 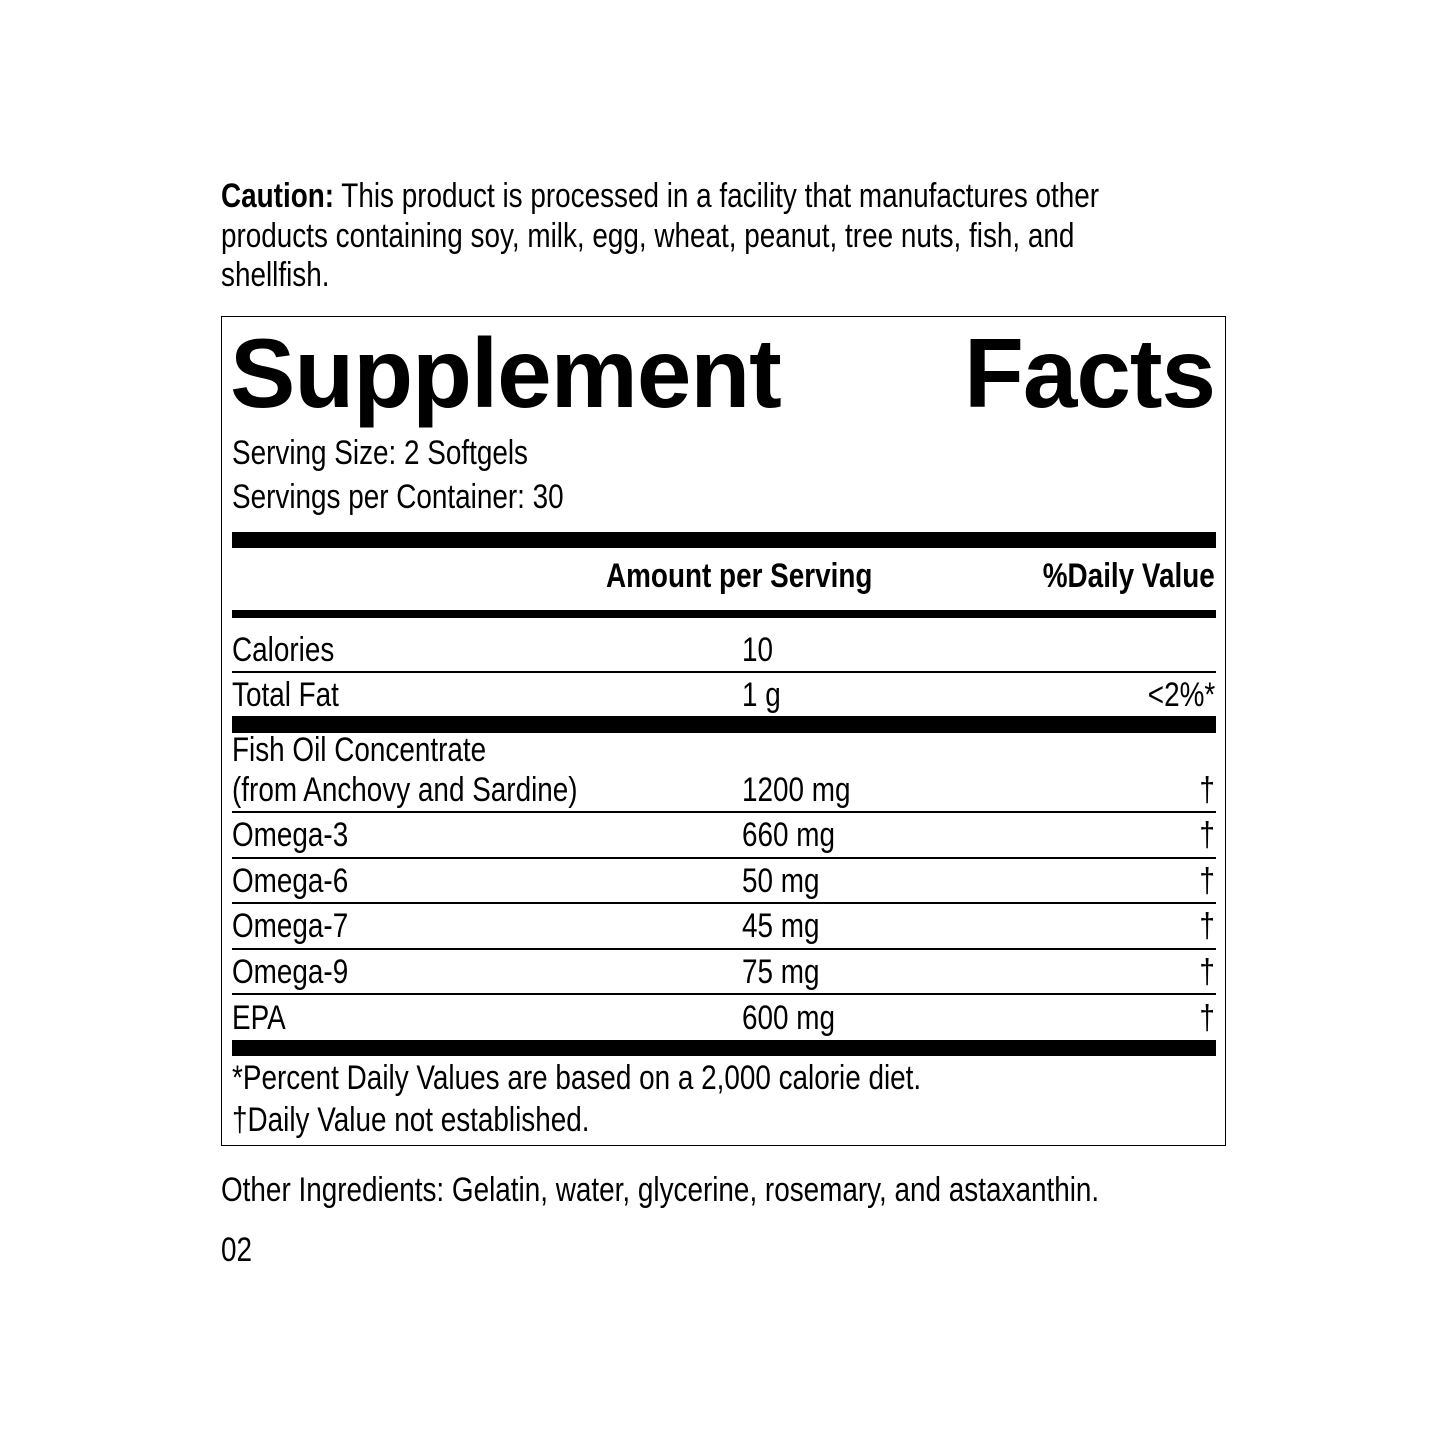 I want to click on row-name: Calories, so click(x=283, y=650).